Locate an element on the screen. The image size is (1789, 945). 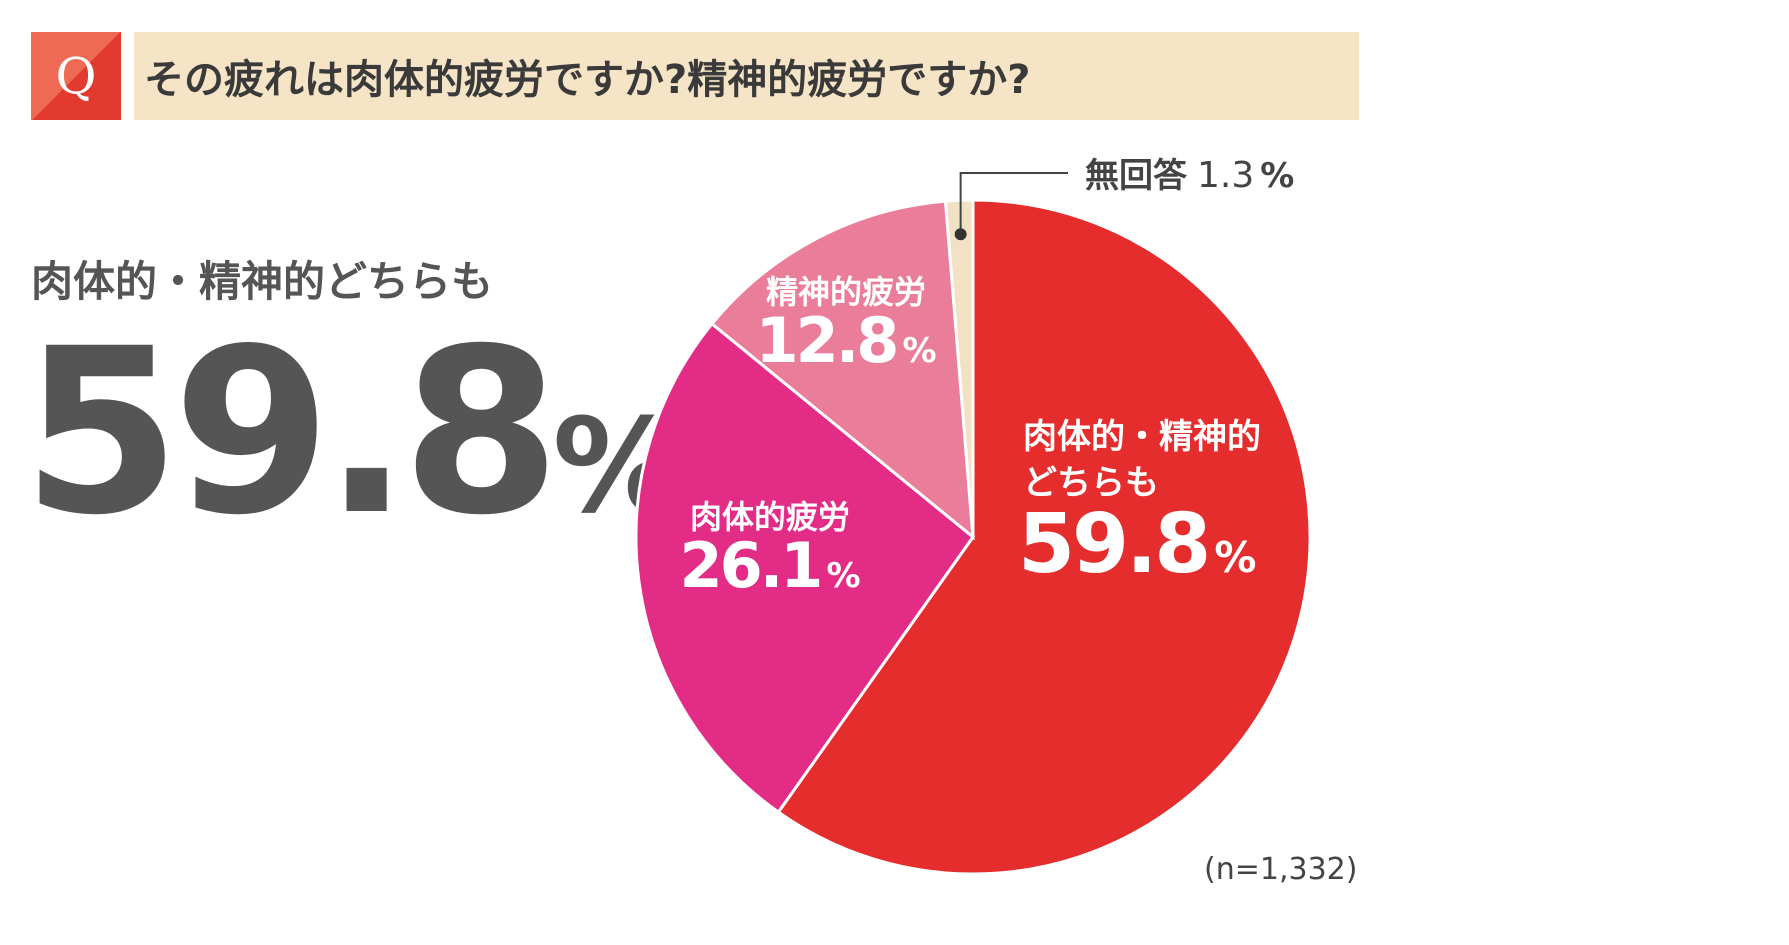
slice-label: 精神的疲労 is located at coordinates (846, 292).